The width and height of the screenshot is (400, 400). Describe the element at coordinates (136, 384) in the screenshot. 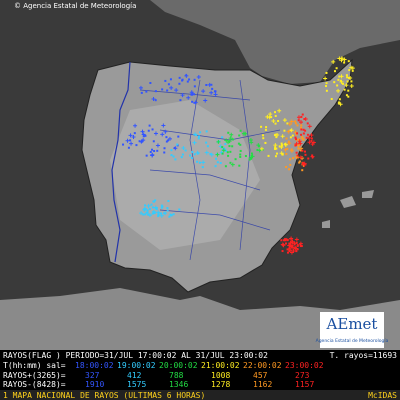

I see `period-negative: 1575` at that location.